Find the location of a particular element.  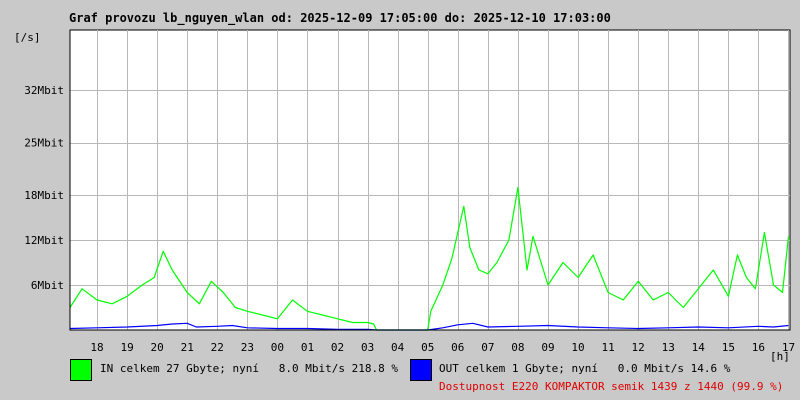

x-tick-label: 07 is located at coordinates (487, 347).